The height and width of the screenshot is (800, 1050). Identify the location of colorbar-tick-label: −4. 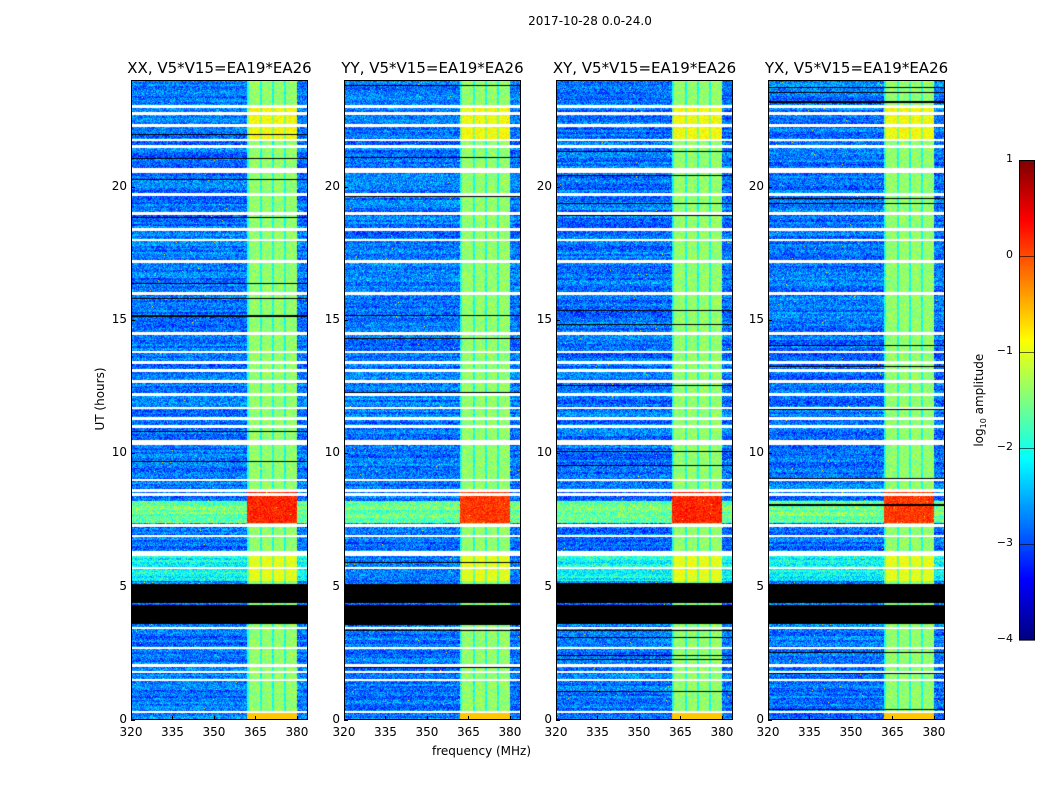
(1004, 638).